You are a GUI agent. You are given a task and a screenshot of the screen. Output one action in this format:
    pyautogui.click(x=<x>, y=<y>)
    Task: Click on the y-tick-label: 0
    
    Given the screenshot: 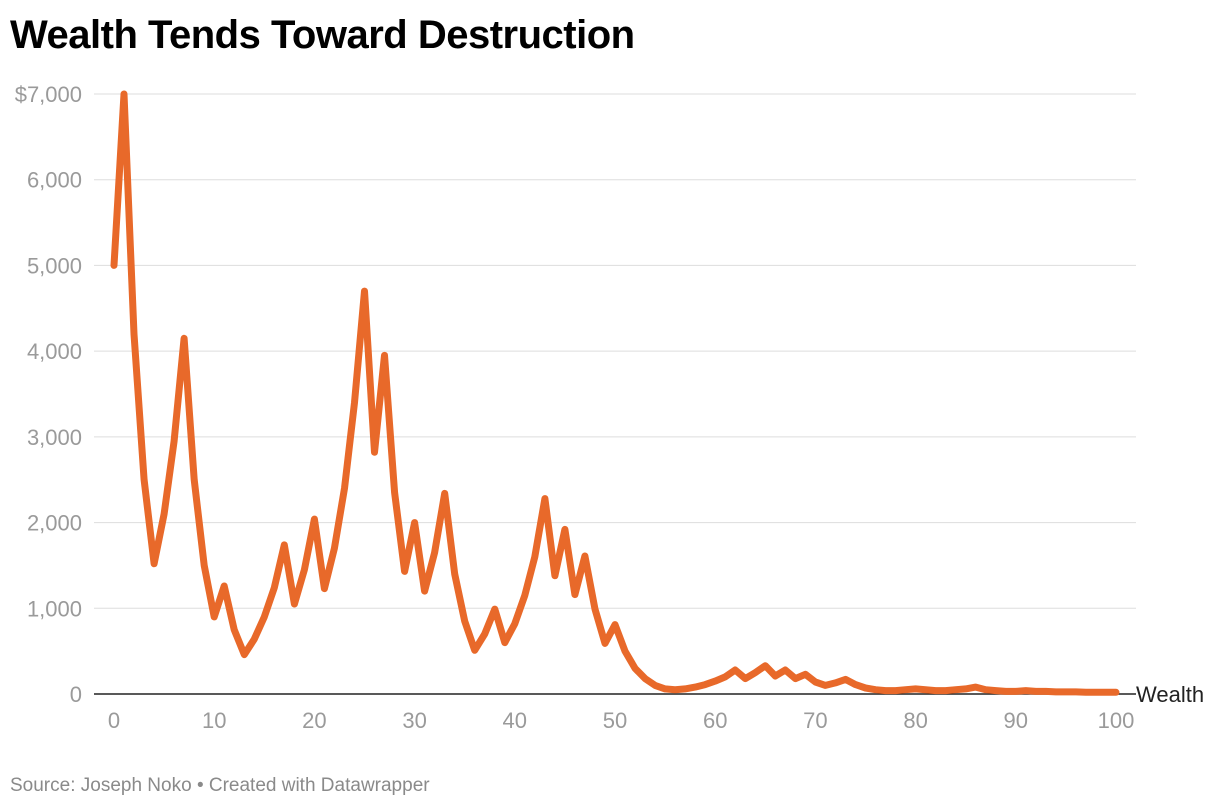 What is the action you would take?
    pyautogui.click(x=76, y=694)
    